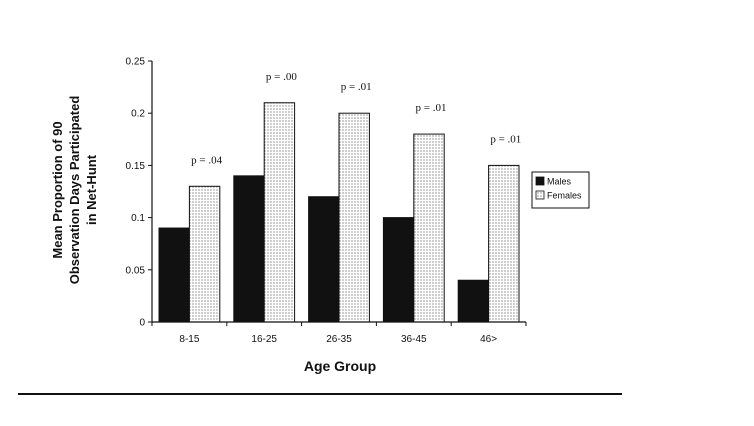 This screenshot has height=426, width=754. I want to click on y-axis: 0 0.05 0.1 0.15 0.2 0.25, so click(139, 193).